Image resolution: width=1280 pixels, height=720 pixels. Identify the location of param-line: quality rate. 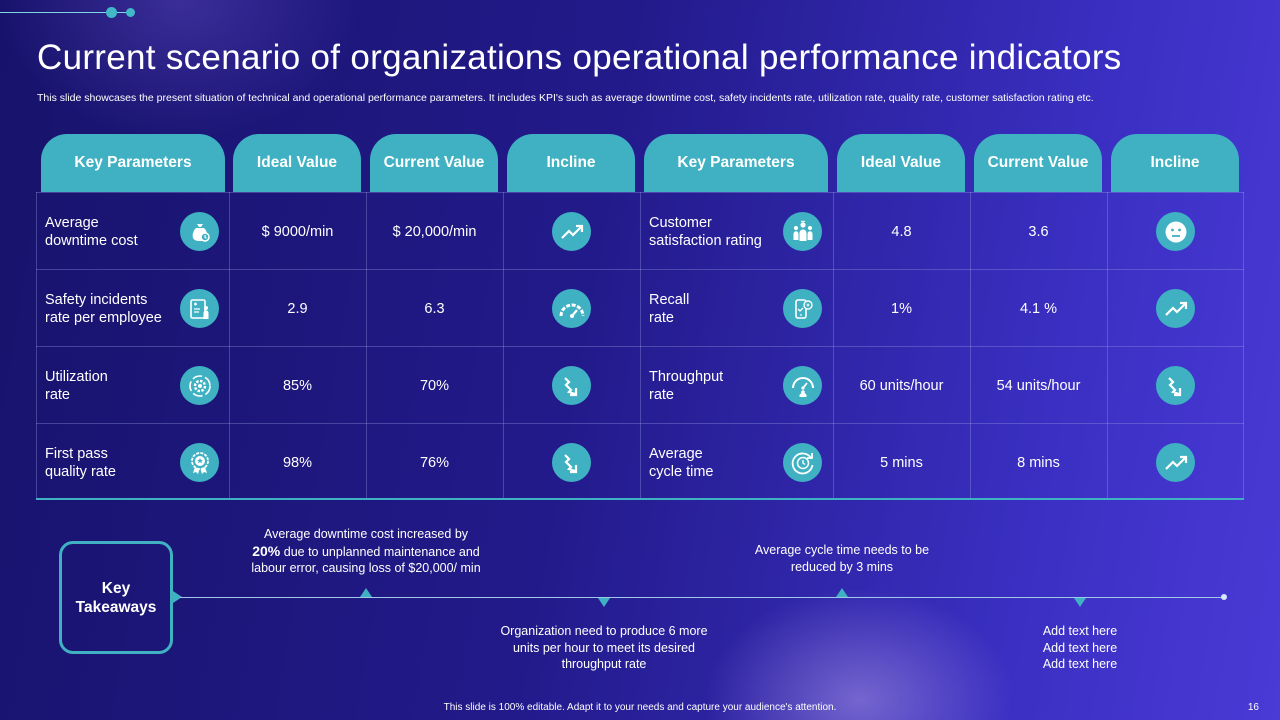
(80, 471).